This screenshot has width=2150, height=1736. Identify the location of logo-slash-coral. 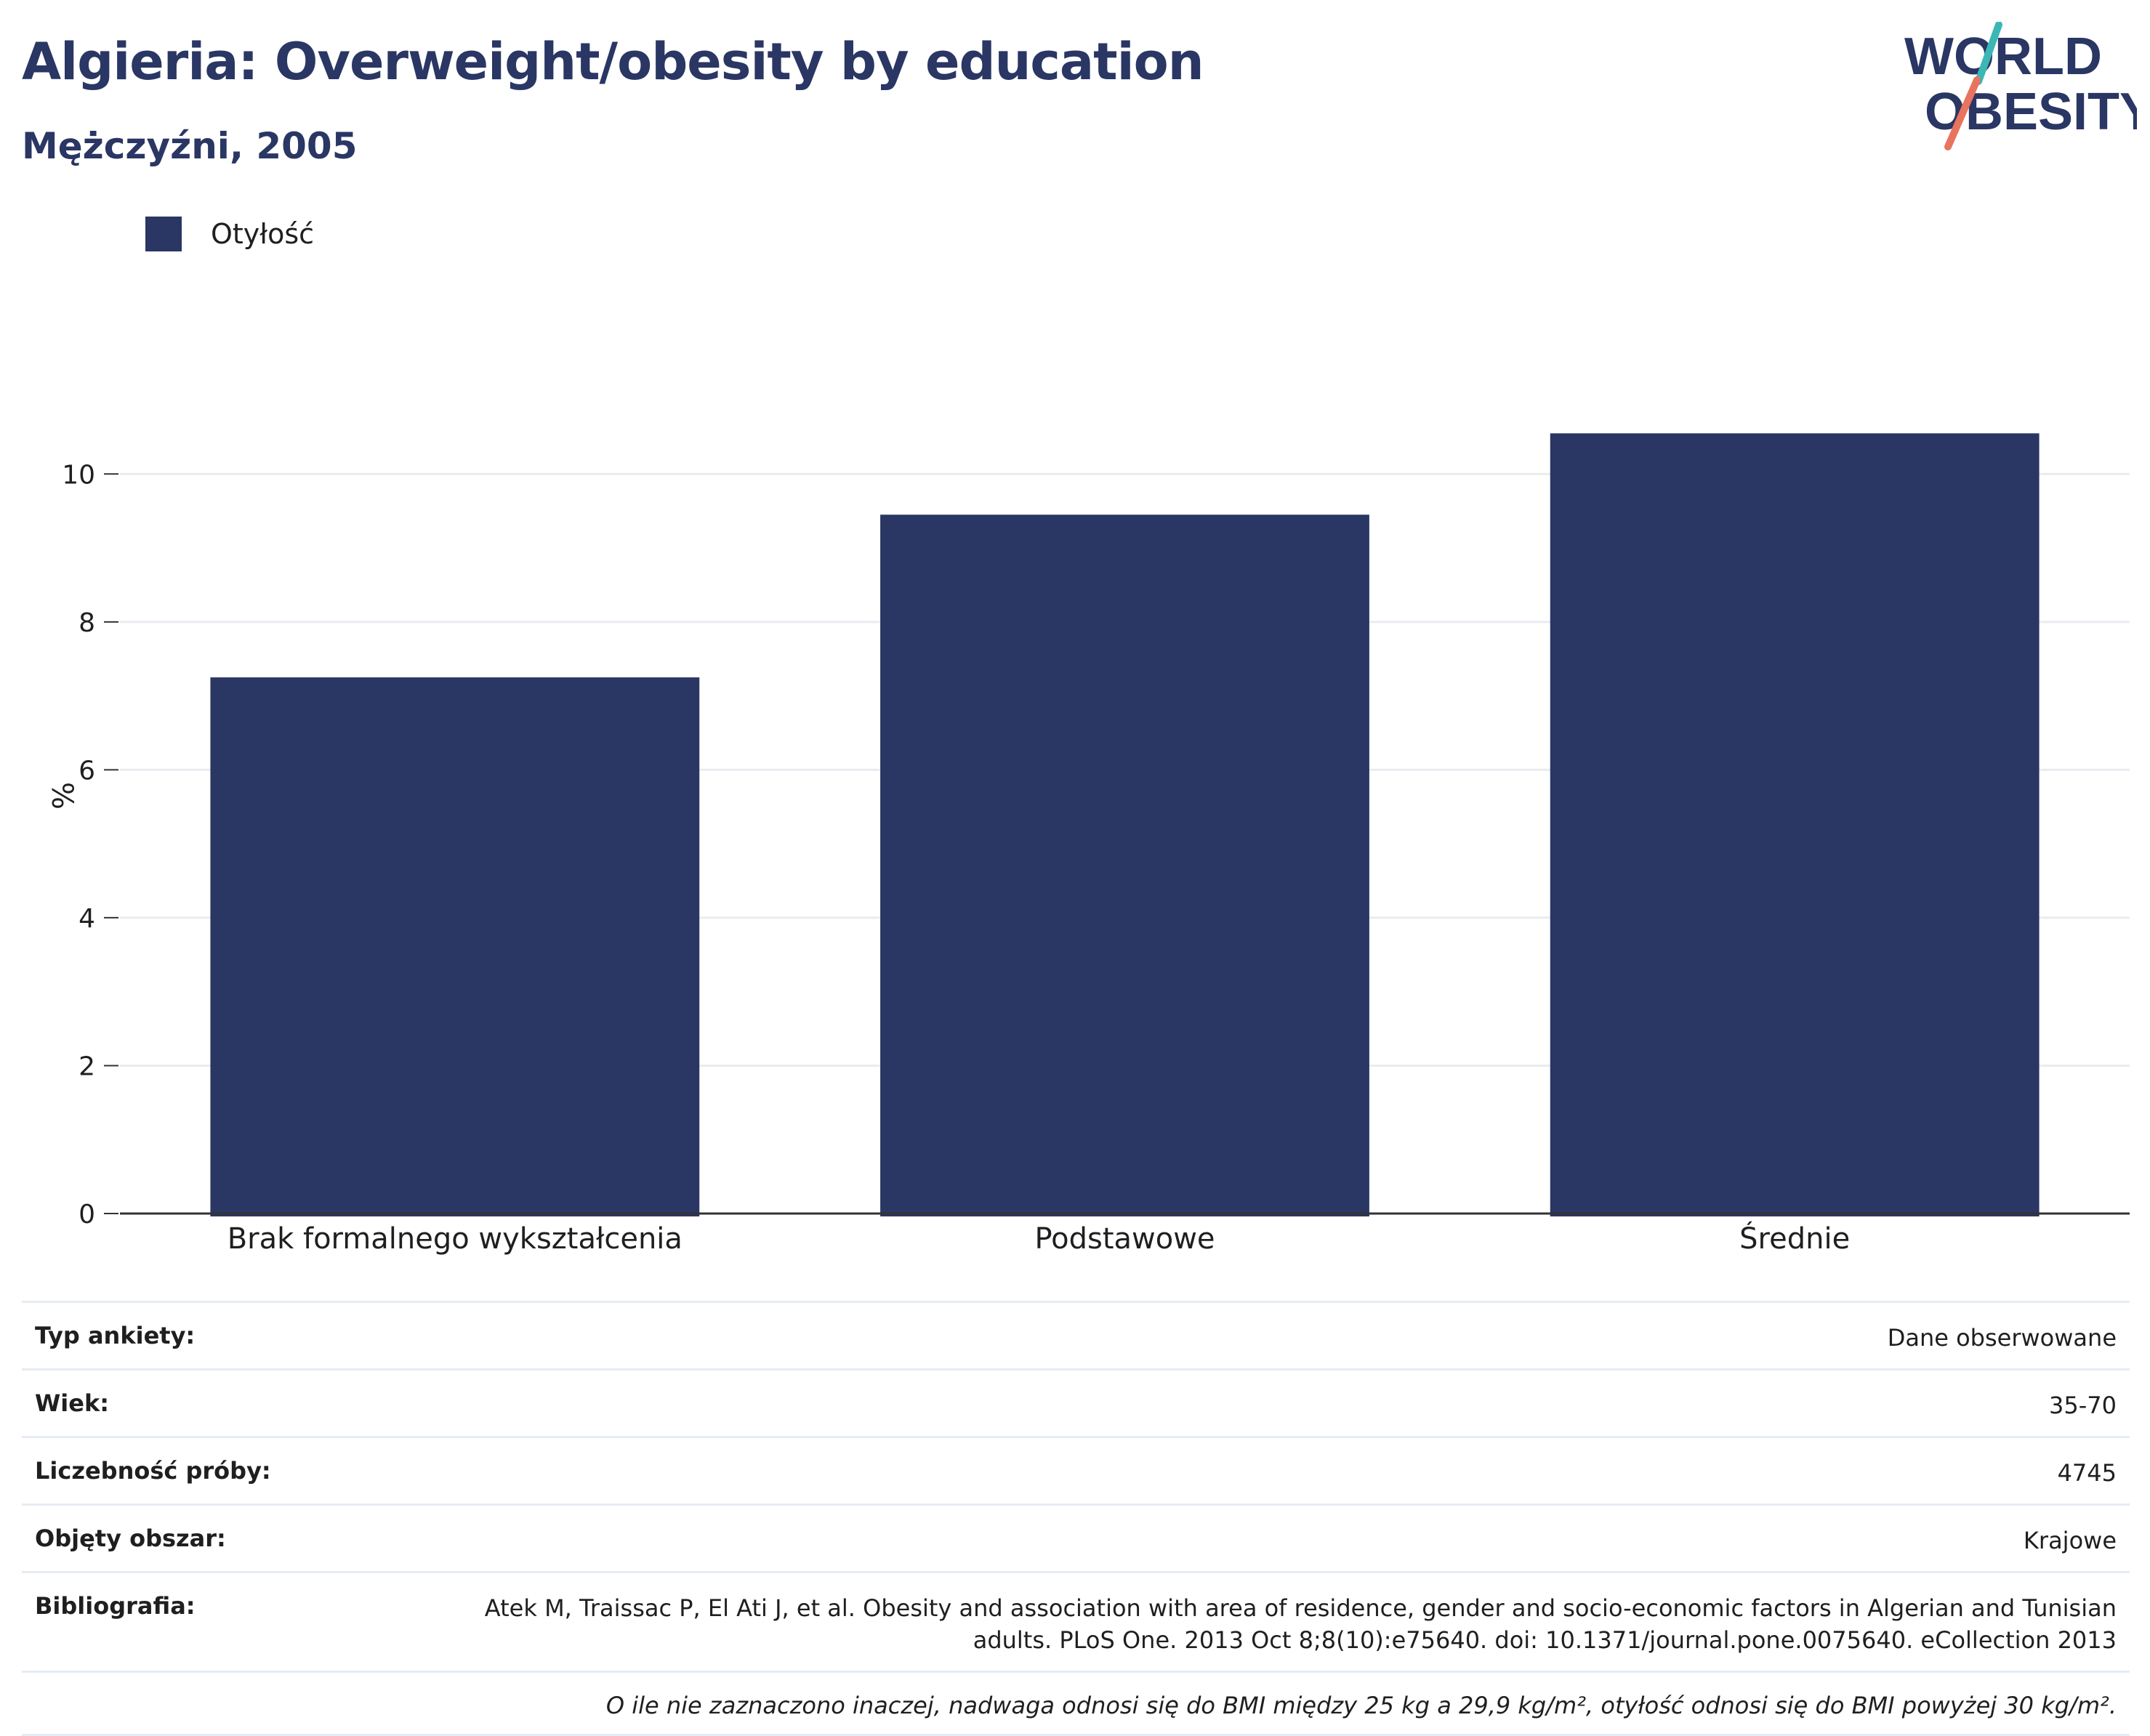
(1962, 113).